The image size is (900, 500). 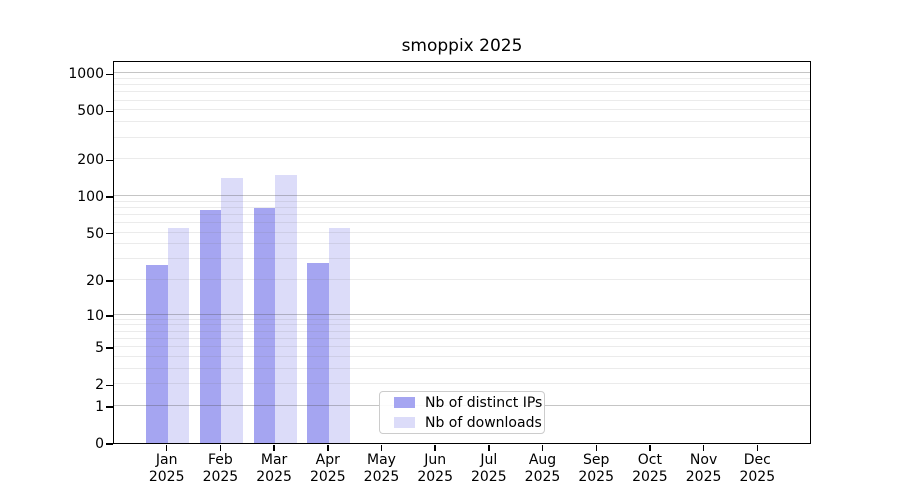 I want to click on x-tick-mark-aug, so click(x=542, y=448).